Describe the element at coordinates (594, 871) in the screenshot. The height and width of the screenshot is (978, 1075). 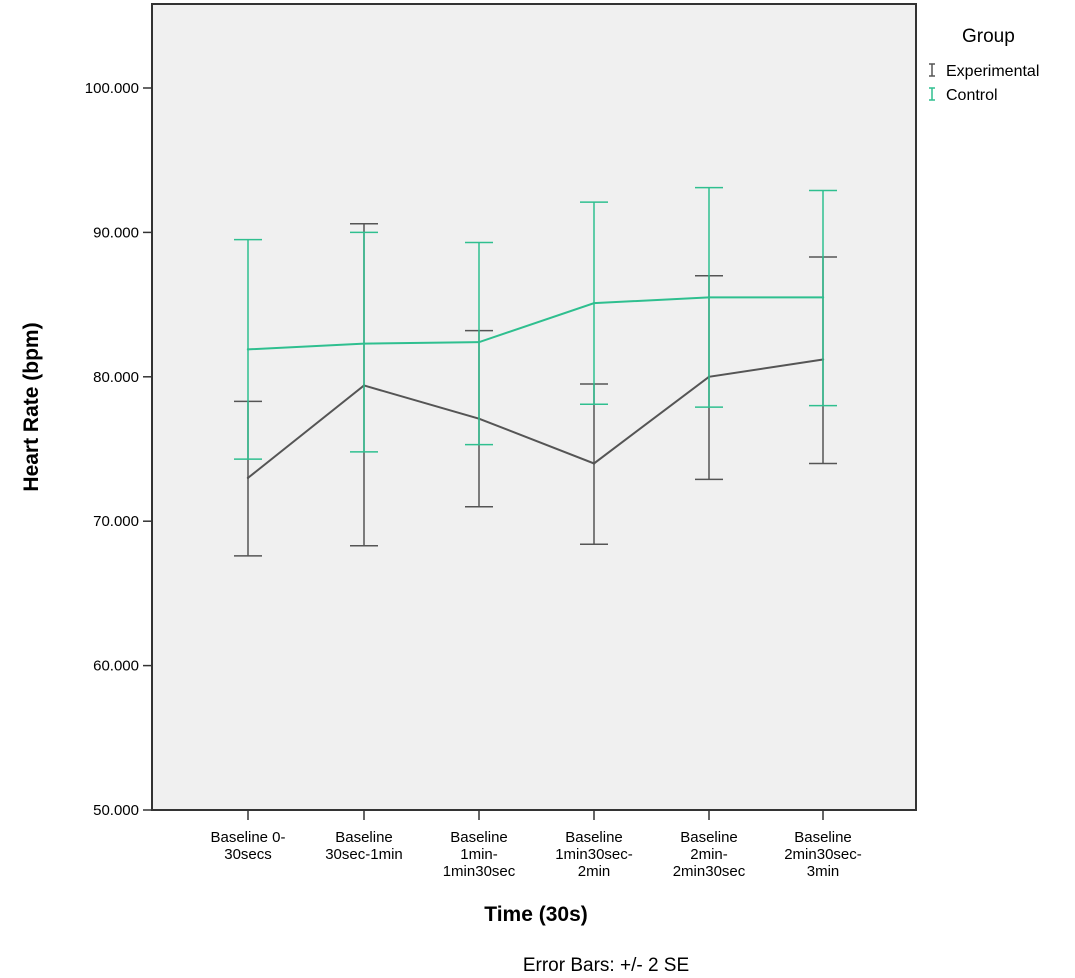
I see `x-tick-label-line: 2min` at that location.